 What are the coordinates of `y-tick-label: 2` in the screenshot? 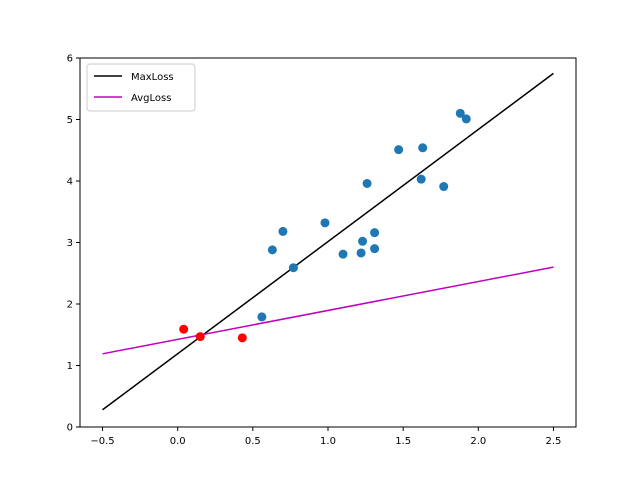 It's located at (70, 305).